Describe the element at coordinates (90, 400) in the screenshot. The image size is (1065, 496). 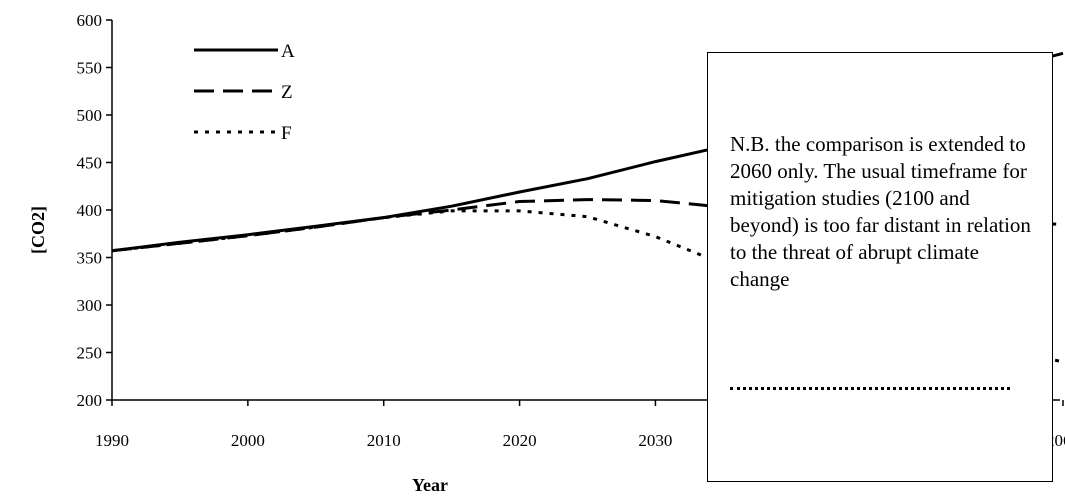
I see `y-tick-label: 200` at that location.